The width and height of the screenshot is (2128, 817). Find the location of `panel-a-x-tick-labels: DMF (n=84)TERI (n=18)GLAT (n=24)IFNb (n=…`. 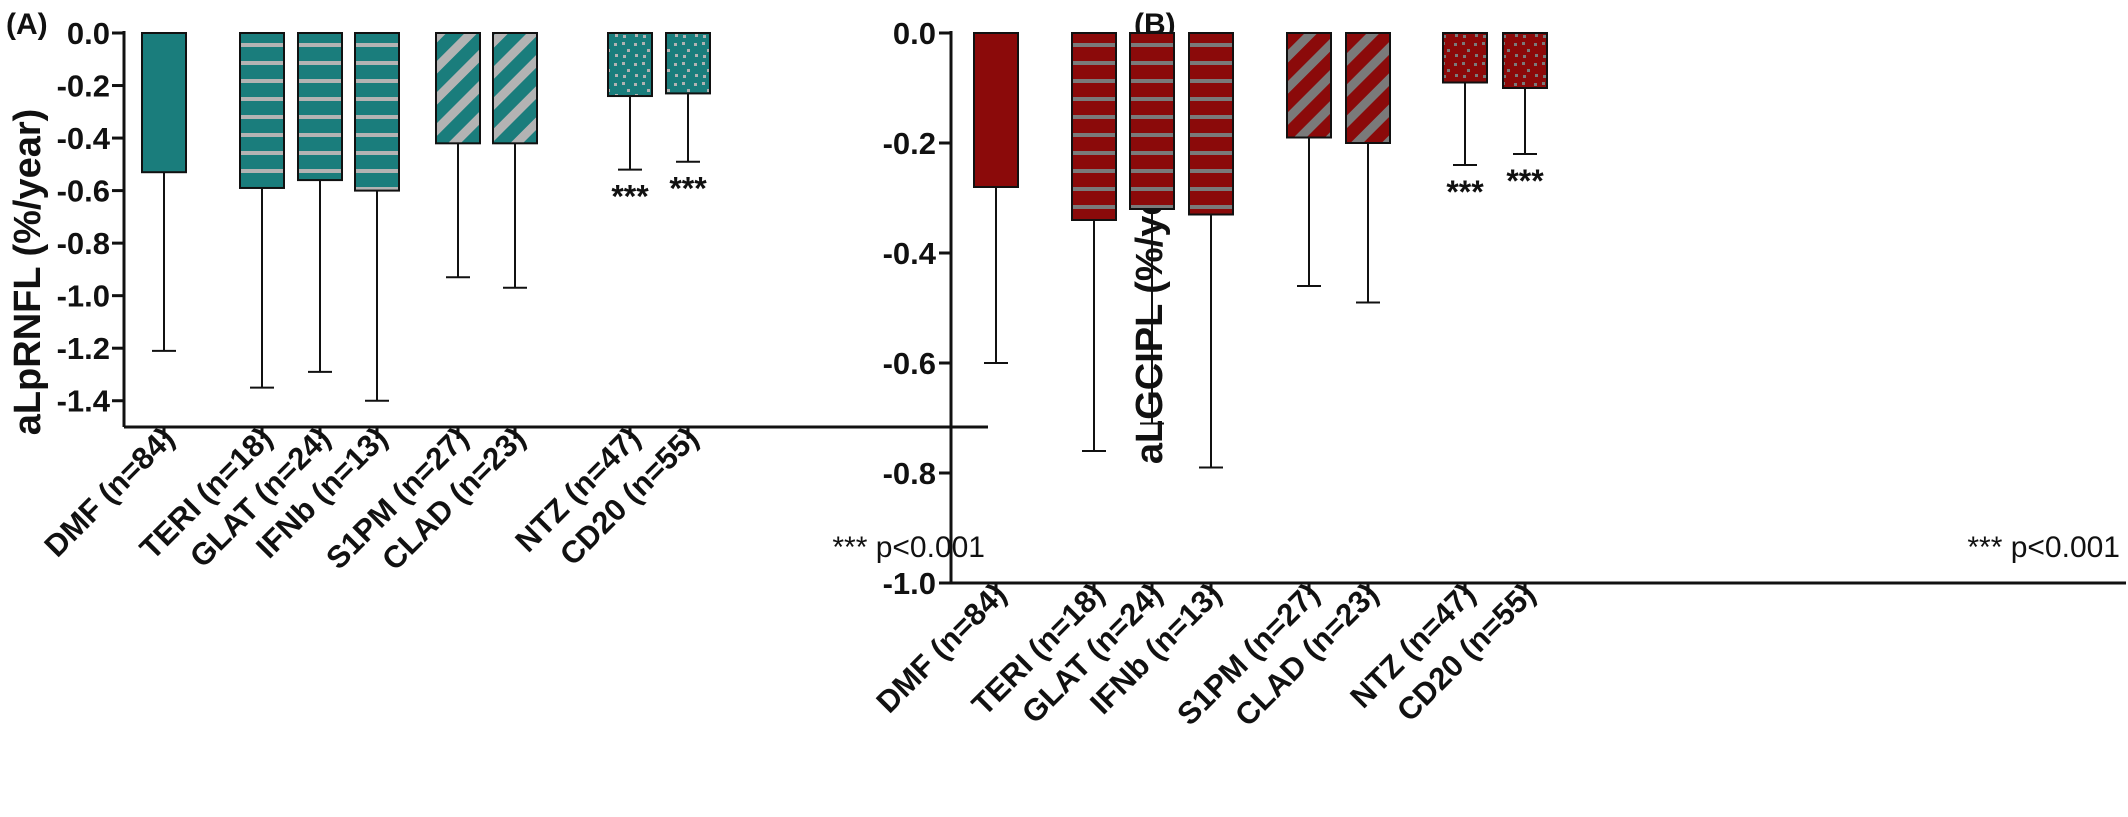

panel-a-x-tick-labels: DMF (n=84)TERI (n=18)GLAT (n=24)IFNb (n=… is located at coordinates (370, 498).